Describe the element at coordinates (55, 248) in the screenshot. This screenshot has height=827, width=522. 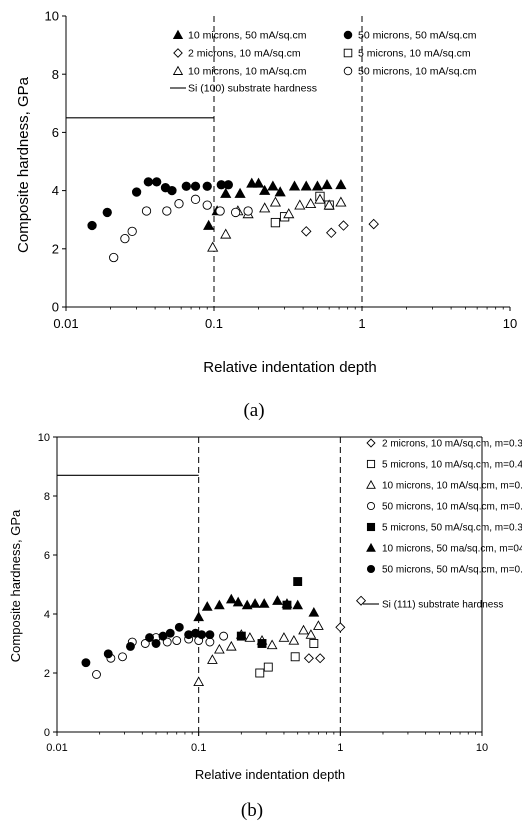
I see `y-tick-label: 2` at that location.